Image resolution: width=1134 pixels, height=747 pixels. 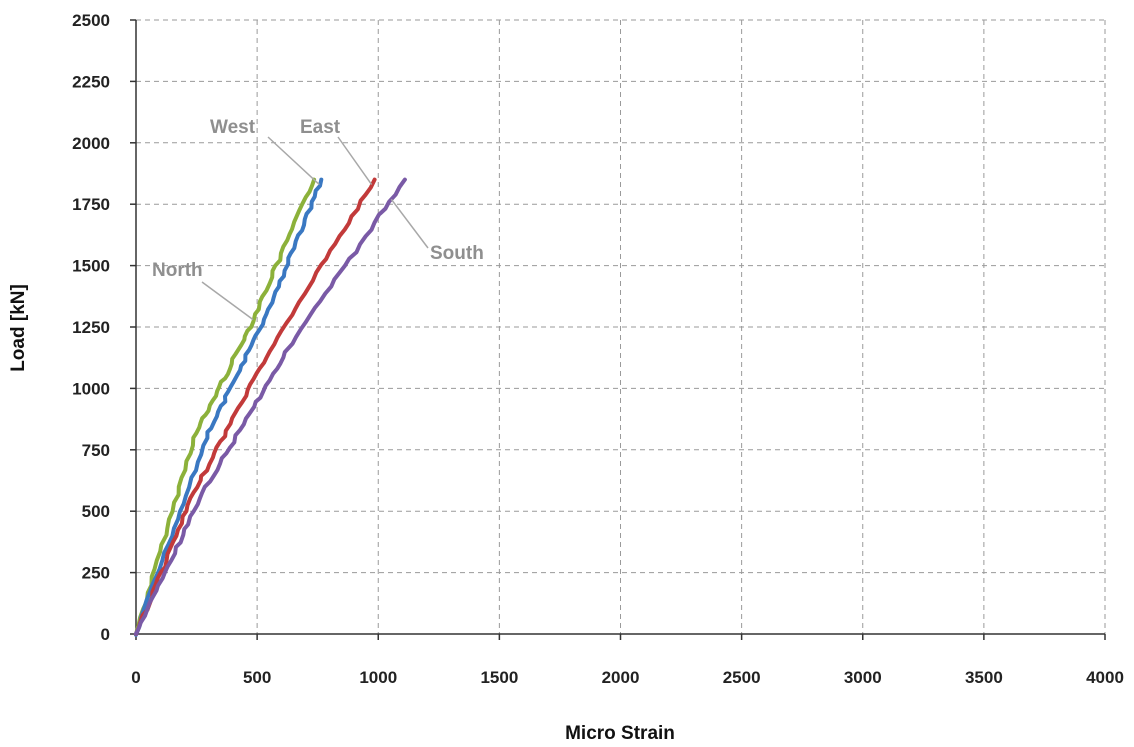 I want to click on annotation-leader-west, so click(x=293, y=161).